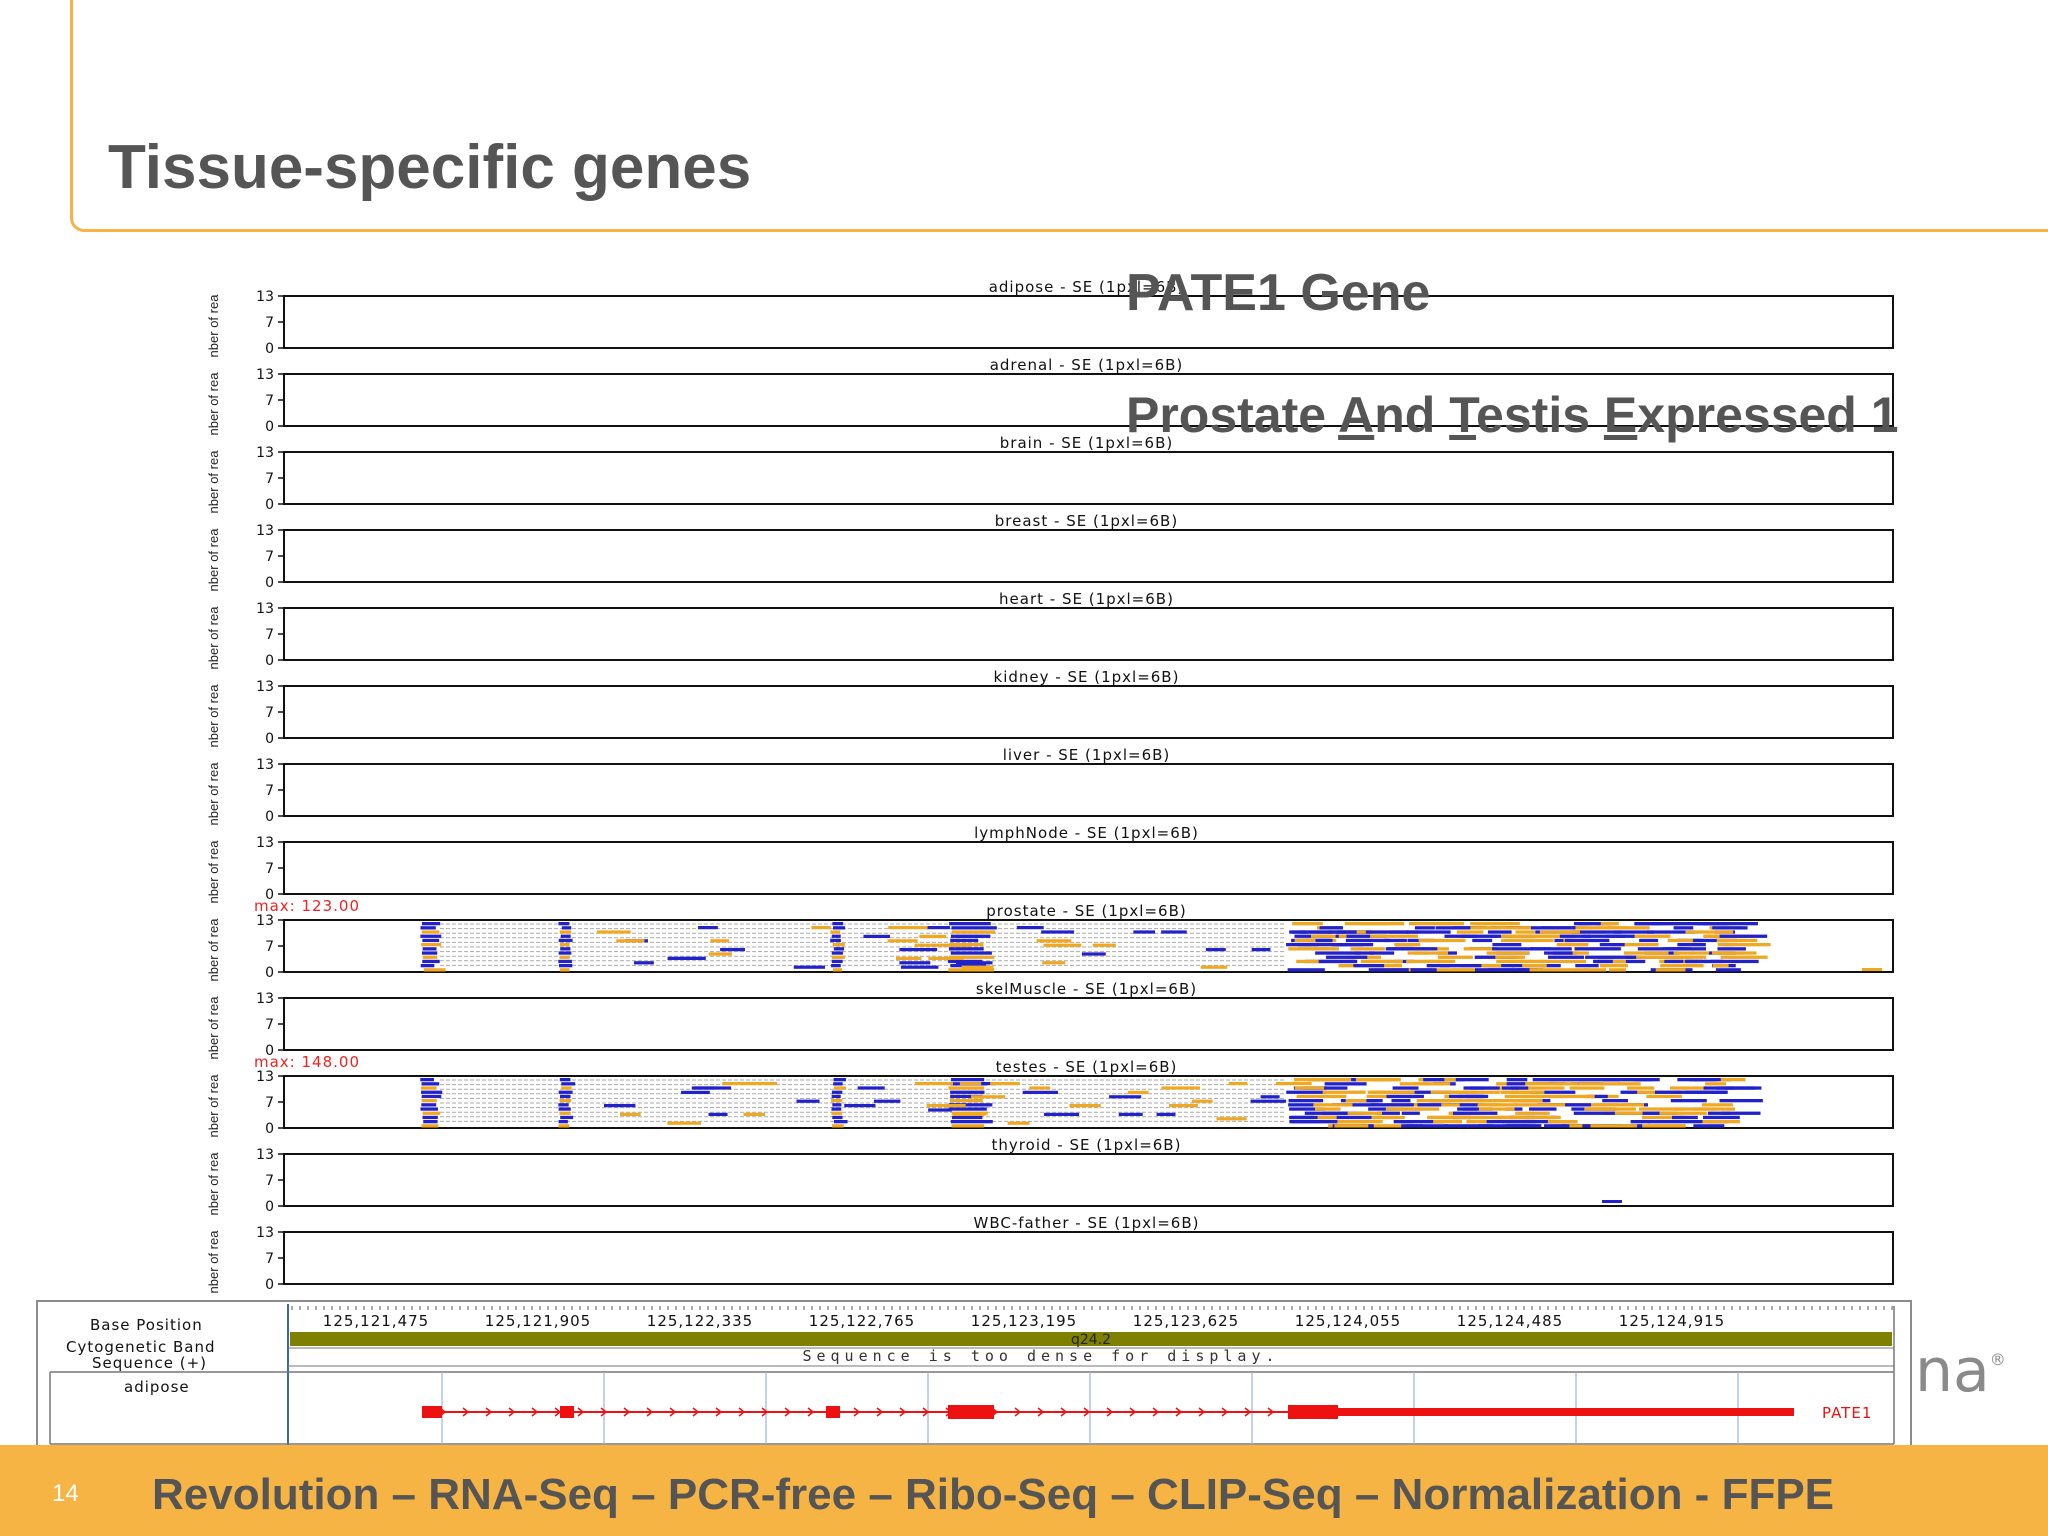 Image resolution: width=2048 pixels, height=1536 pixels. I want to click on base-position-value: 125,122,765, so click(862, 1321).